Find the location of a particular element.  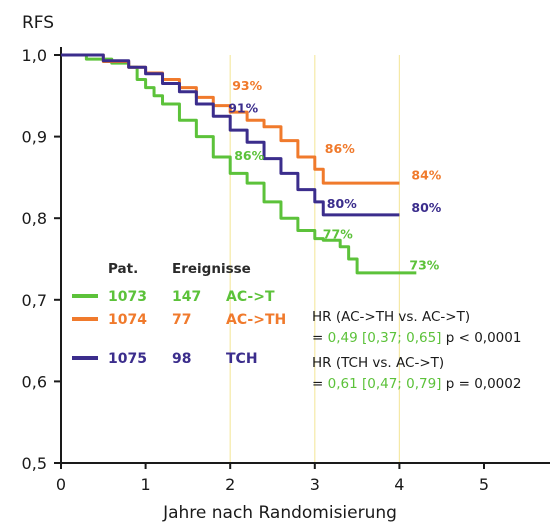

hr1-prefix: = is located at coordinates (320, 338).